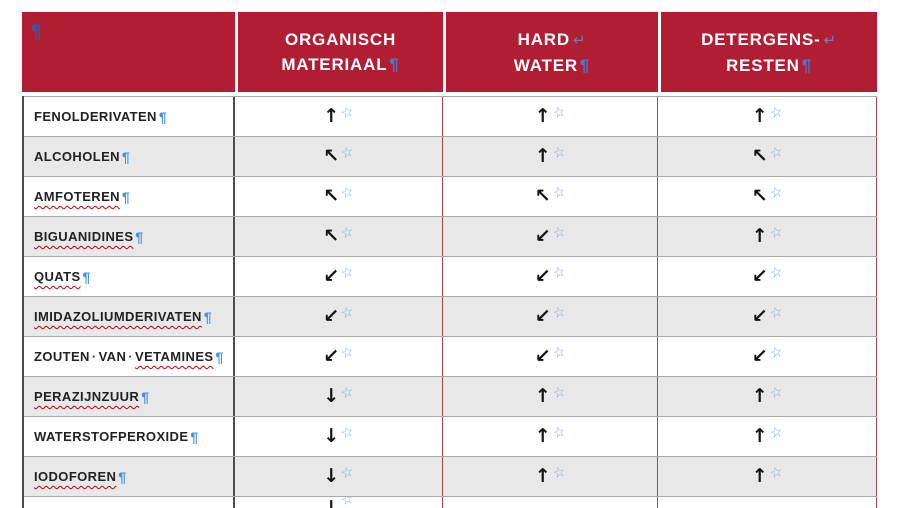 The height and width of the screenshot is (508, 900). Describe the element at coordinates (769, 52) in the screenshot. I see `header-cell-detergens-resten: DETERGENS- ↵ RESTEN ¶` at that location.